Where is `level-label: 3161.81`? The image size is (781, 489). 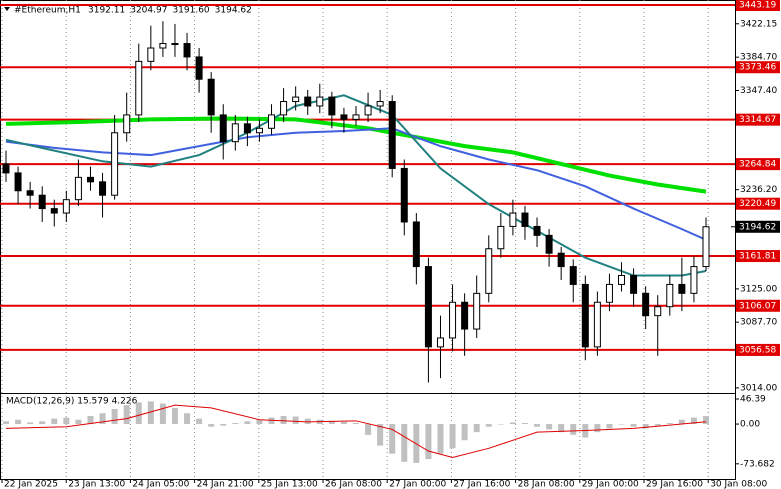
level-label: 3161.81 is located at coordinates (757, 257).